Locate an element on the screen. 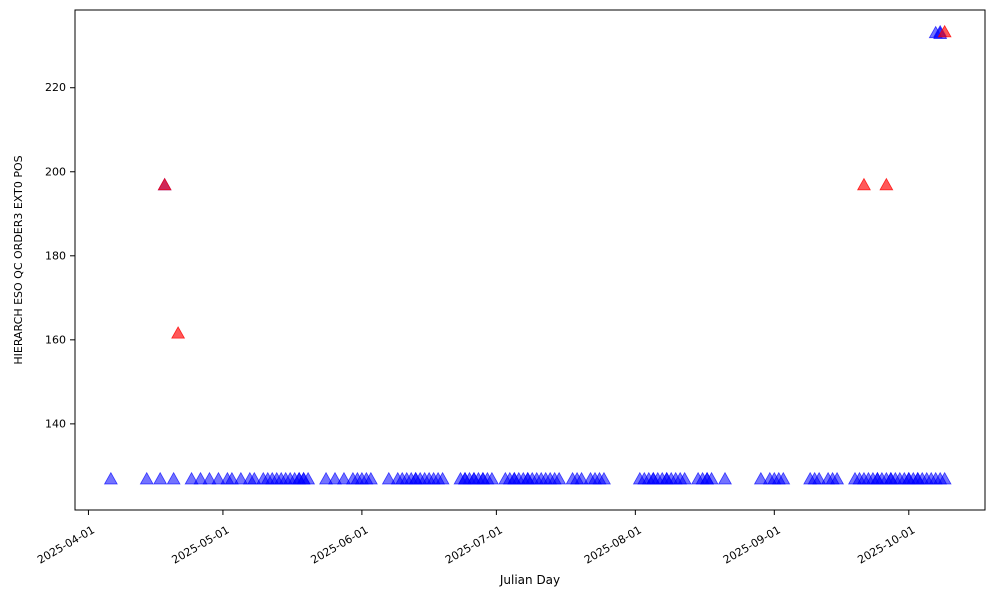 The image size is (1000, 600). y-tick-label: 140 is located at coordinates (55, 423).